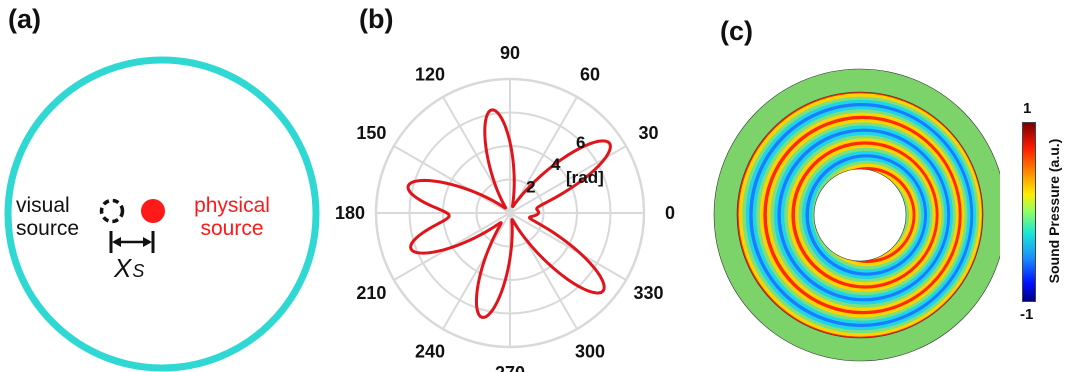  Describe the element at coordinates (530, 187) in the screenshot. I see `polar-radius-label: 2` at that location.